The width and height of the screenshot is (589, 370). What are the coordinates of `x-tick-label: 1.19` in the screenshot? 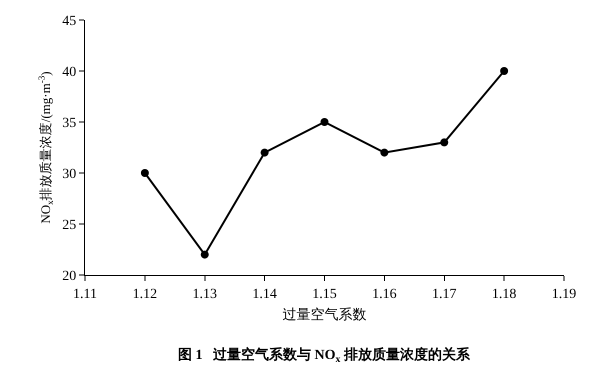 It's located at (564, 294).